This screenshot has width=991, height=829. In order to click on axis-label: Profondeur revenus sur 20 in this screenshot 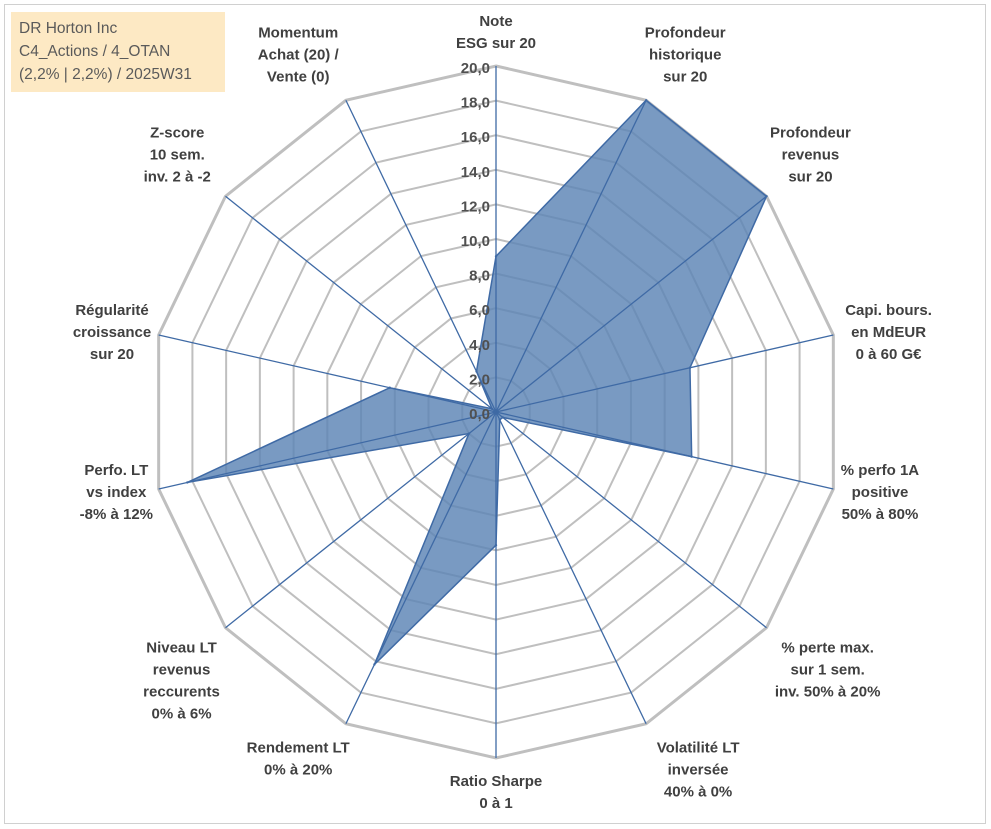, I will do `click(810, 155)`.